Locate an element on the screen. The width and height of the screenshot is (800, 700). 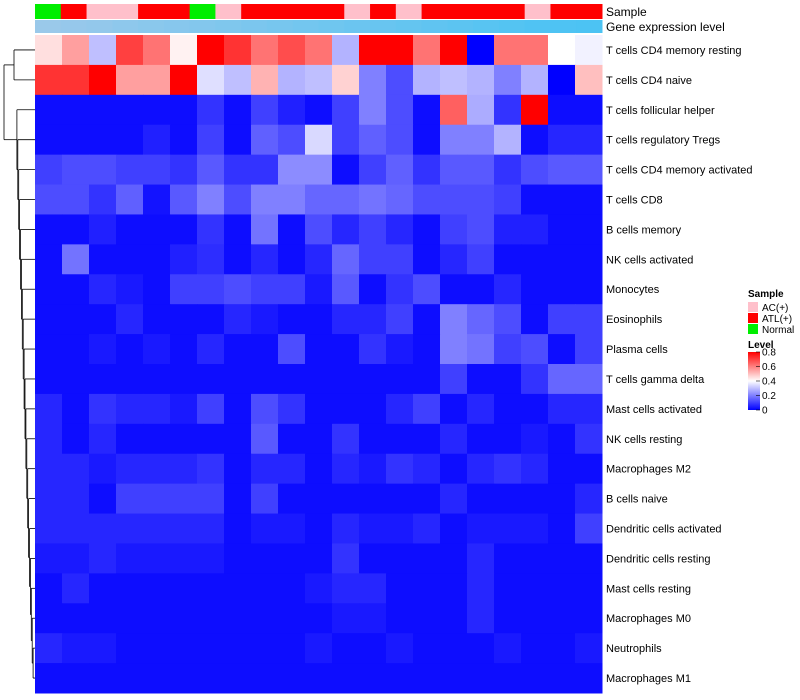
sample-legend-entries: AC(+)ATL(+)Normal is located at coordinates (771, 319).